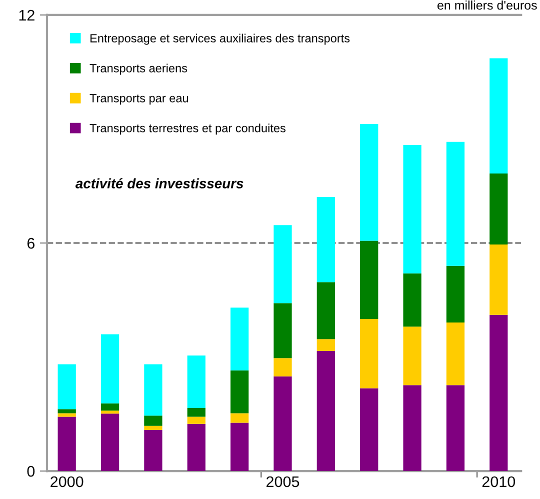 Image resolution: width=540 pixels, height=499 pixels. What do you see at coordinates (139, 69) in the screenshot?
I see `legend-label: Transports aeriens` at bounding box center [139, 69].